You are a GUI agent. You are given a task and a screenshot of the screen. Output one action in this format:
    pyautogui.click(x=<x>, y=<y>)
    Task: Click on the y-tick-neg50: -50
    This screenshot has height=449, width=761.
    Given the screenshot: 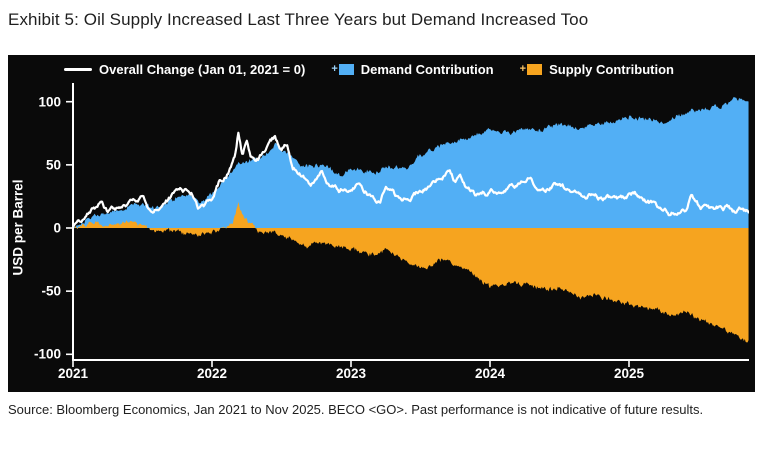 What is the action you would take?
    pyautogui.click(x=51, y=291)
    